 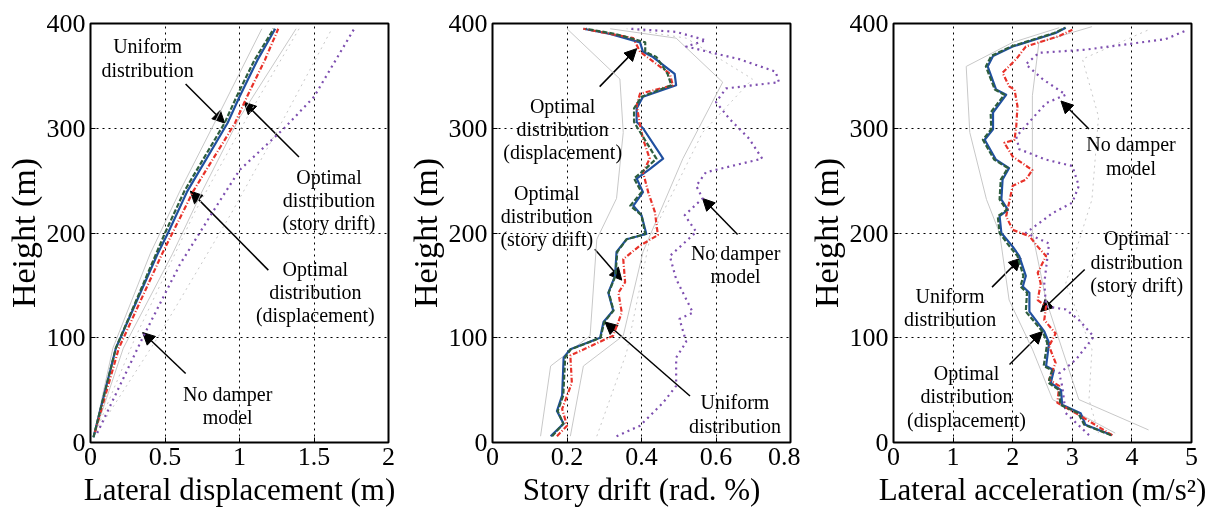 What do you see at coordinates (641, 456) in the screenshot?
I see `x-tick-label: 0.4` at bounding box center [641, 456].